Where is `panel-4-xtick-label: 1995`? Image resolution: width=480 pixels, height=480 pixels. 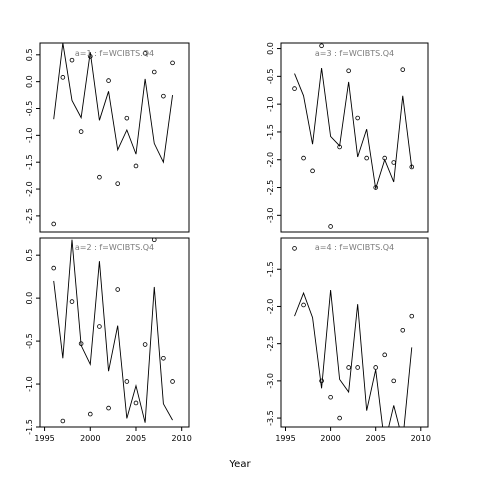 panel-4-xtick-label: 1995 is located at coordinates (285, 438).